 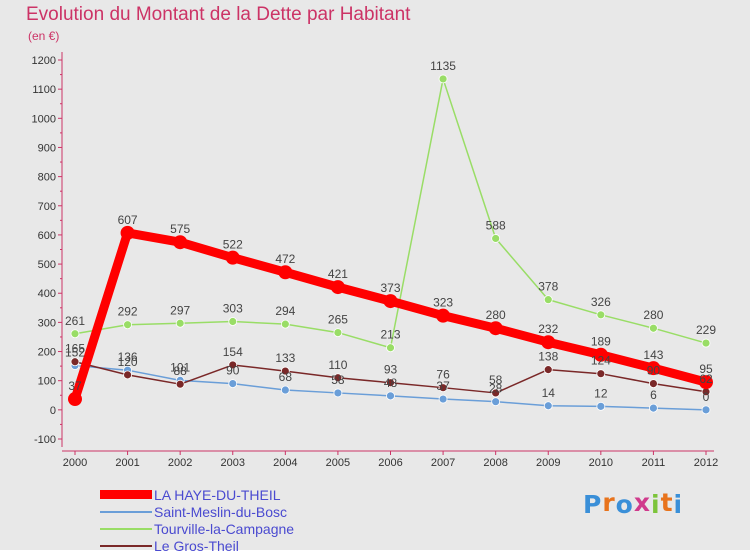 What do you see at coordinates (601, 361) in the screenshot?
I see `data-label: 124` at bounding box center [601, 361].